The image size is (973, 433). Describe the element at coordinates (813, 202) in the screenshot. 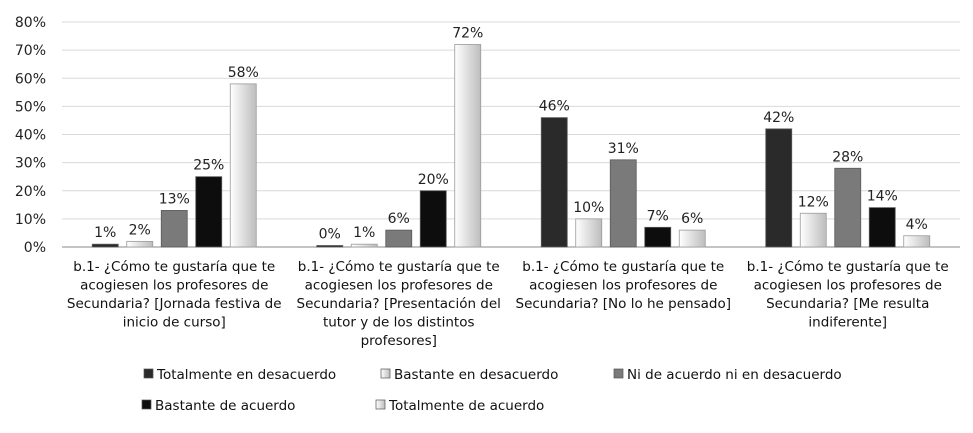

I see `data-label: 12%` at that location.